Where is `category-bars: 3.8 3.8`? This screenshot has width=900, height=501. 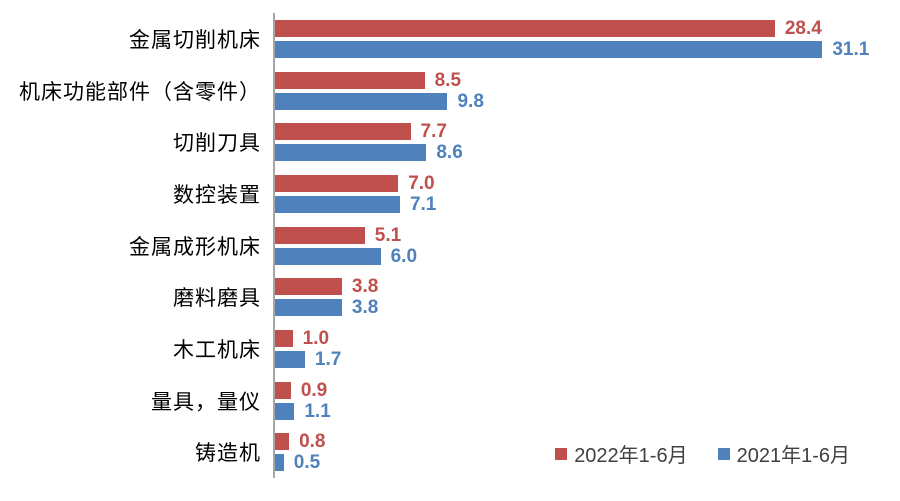
category-bars: 3.8 3.8 is located at coordinates (586, 297).